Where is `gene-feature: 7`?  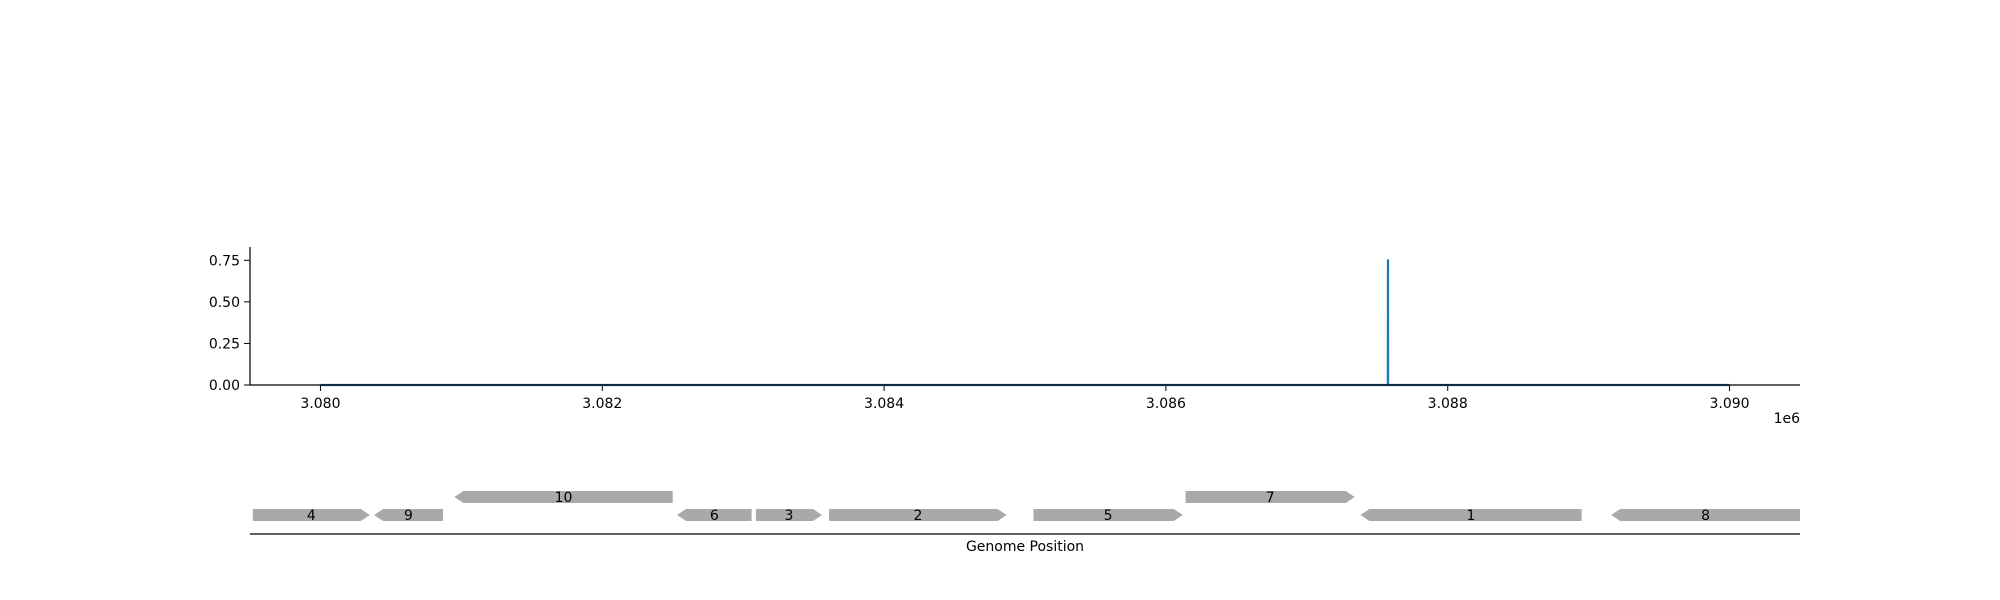 gene-feature: 7 is located at coordinates (1270, 498).